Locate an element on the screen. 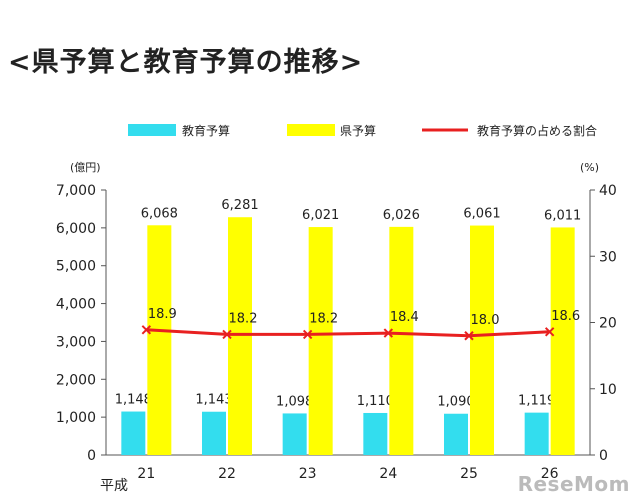 The height and width of the screenshot is (500, 640). x-tick-label: 23 is located at coordinates (308, 474).